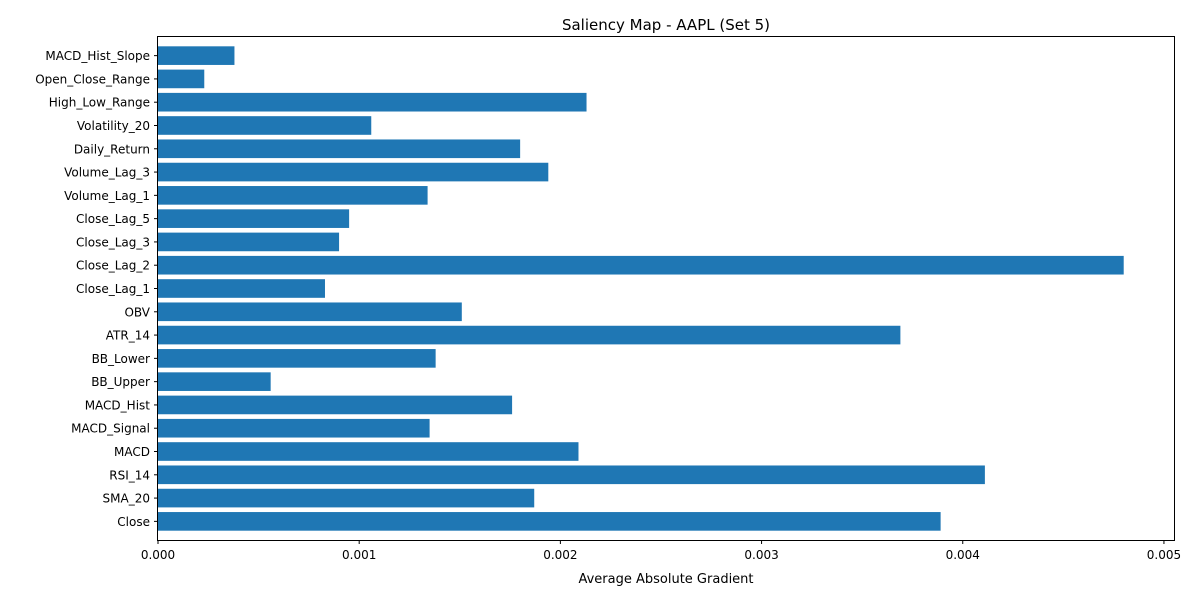 The image size is (1200, 604). I want to click on bar-bb-lower, so click(297, 358).